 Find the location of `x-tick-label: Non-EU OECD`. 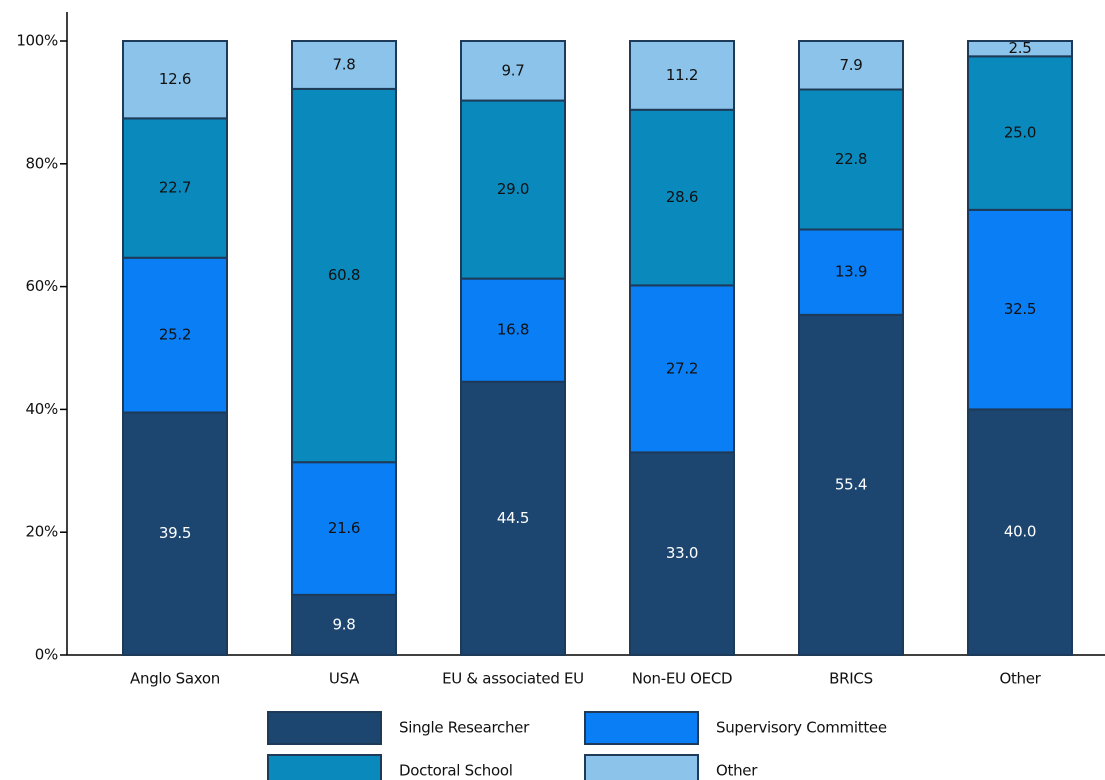

x-tick-label: Non-EU OECD is located at coordinates (682, 679).